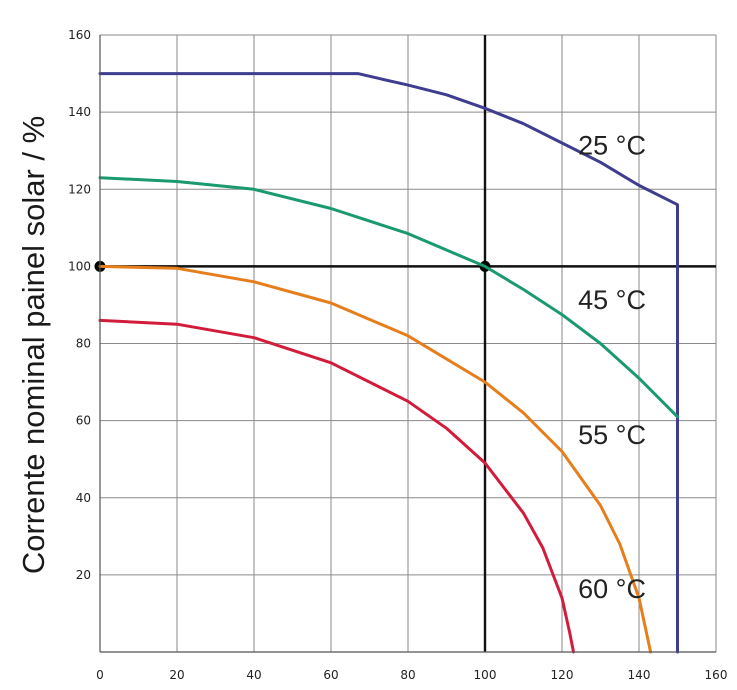 This screenshot has width=737, height=690. What do you see at coordinates (83, 575) in the screenshot?
I see `y-tick-label: 20` at bounding box center [83, 575].